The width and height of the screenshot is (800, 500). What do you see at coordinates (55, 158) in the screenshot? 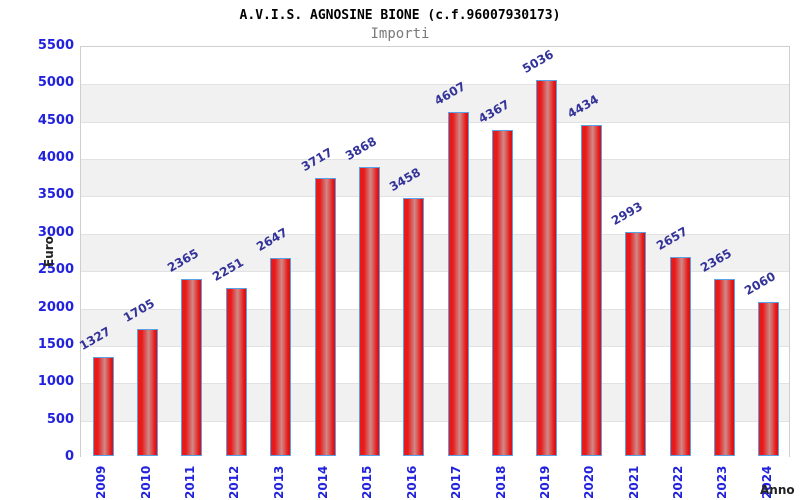
I see `y-tick-label: 4000` at bounding box center [55, 158].